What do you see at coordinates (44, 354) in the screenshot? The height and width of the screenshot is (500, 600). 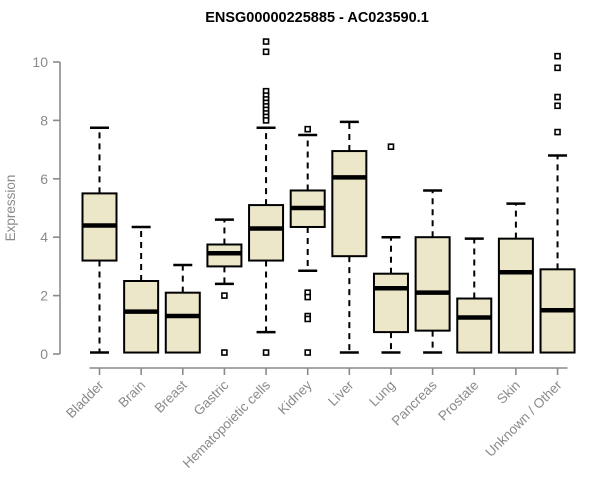 I see `y-tick-label: 0` at bounding box center [44, 354].